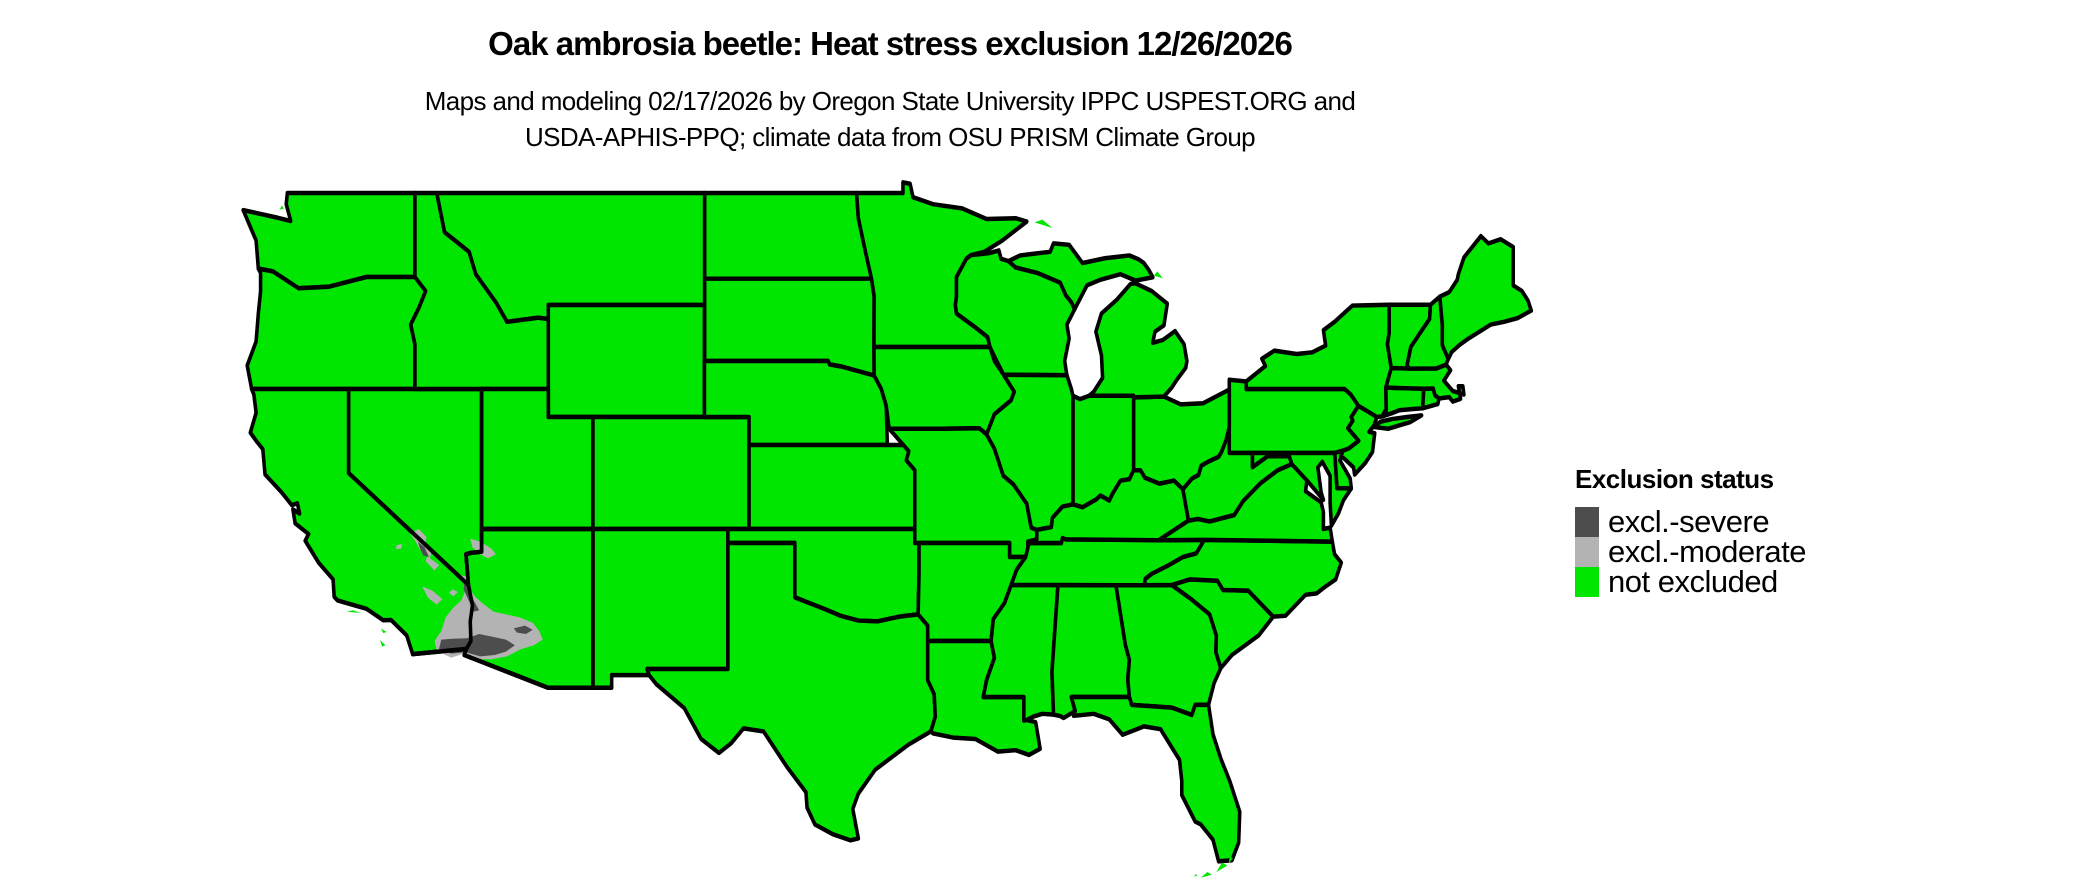 This screenshot has width=2100, height=893. What do you see at coordinates (440, 595) in the screenshot?
I see `moderate-zone-mojave` at bounding box center [440, 595].